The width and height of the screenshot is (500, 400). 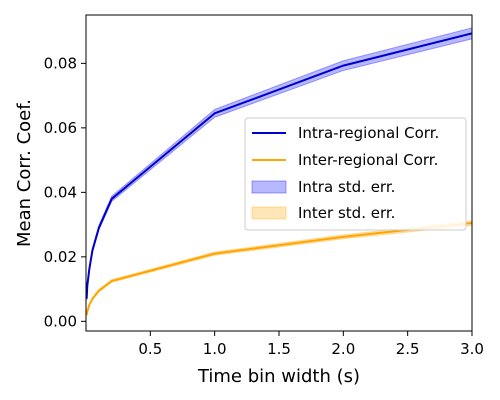 I want to click on y-tick-label: 0.00, so click(x=60, y=321).